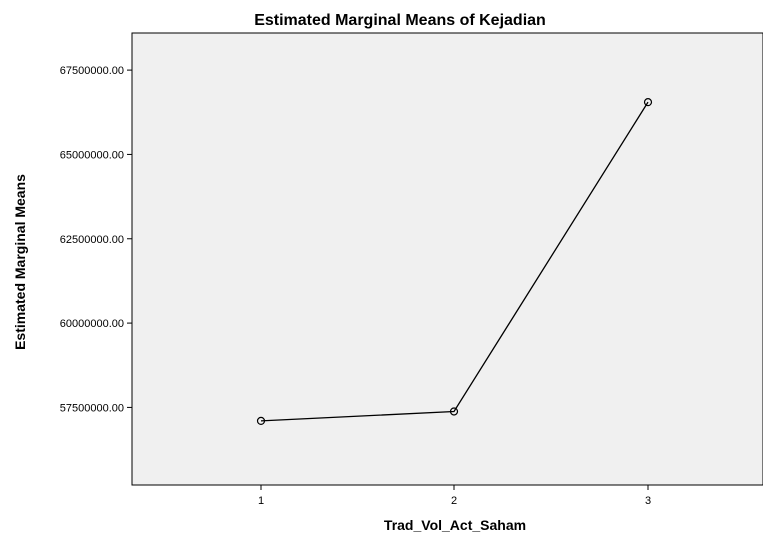  Describe the element at coordinates (92, 324) in the screenshot. I see `y-tick-label: 60000000.00` at that location.